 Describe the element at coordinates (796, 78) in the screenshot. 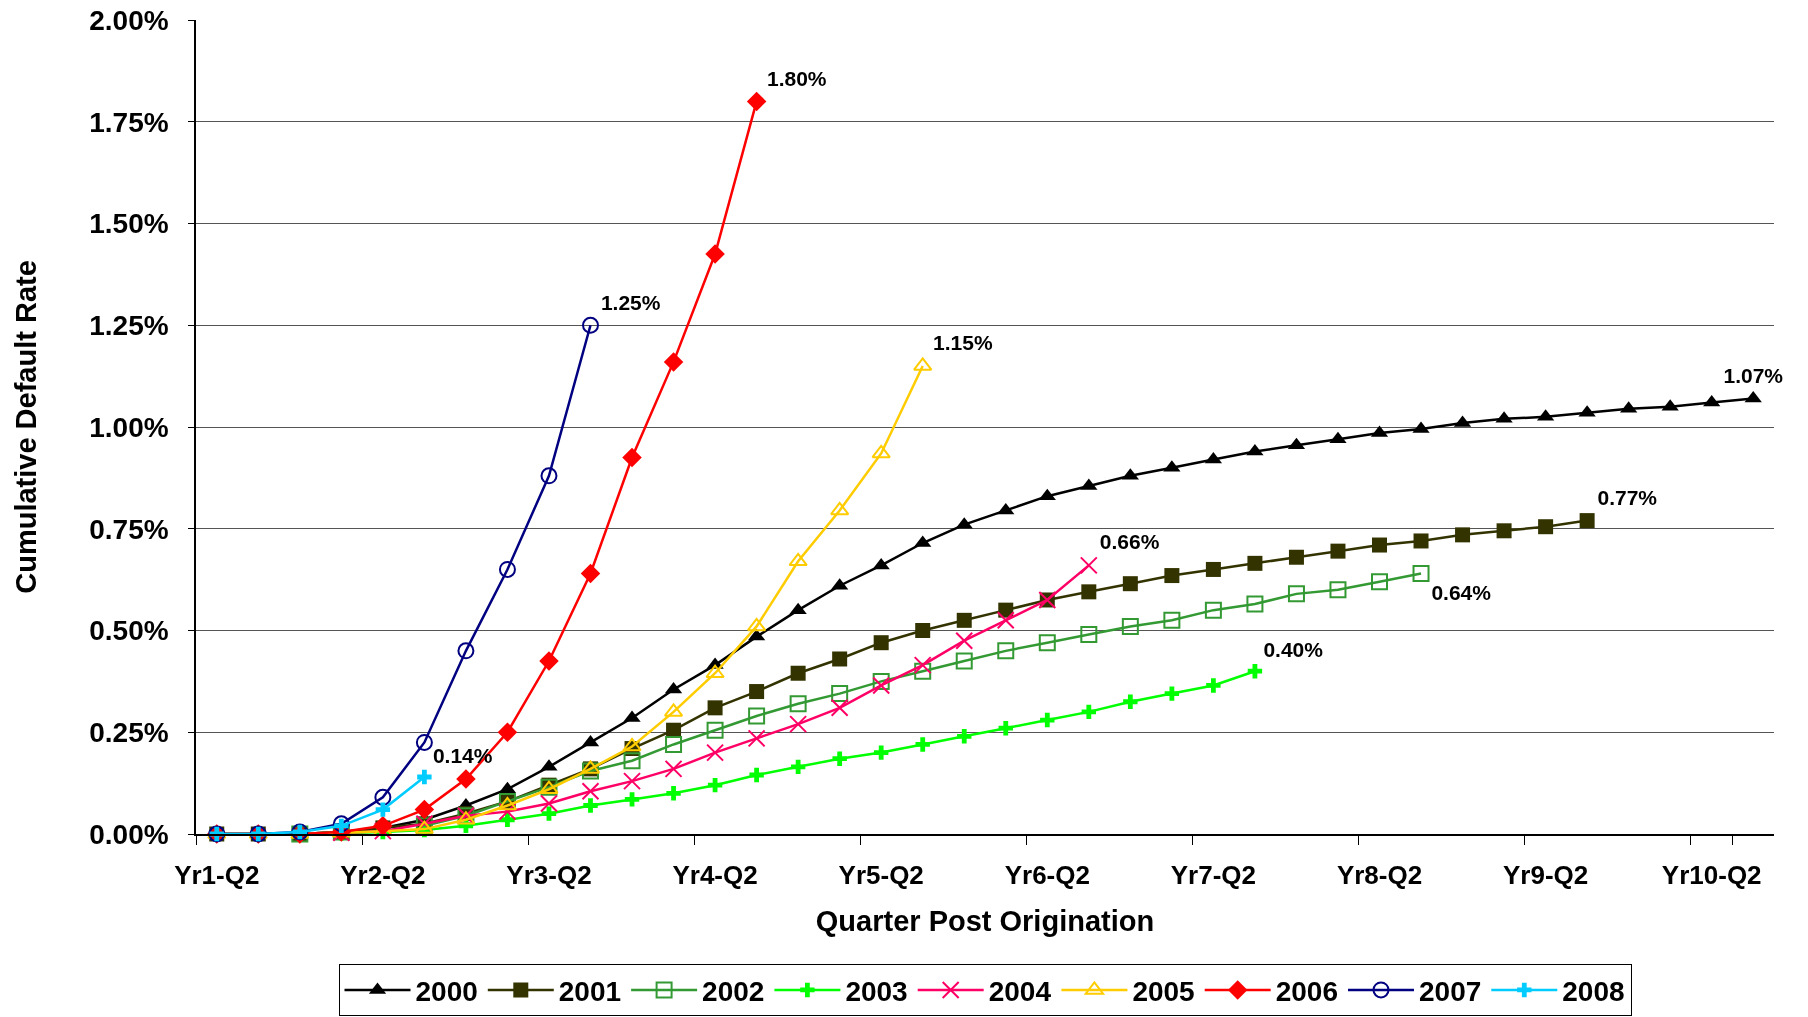

I see `data-label: 1.80%` at that location.